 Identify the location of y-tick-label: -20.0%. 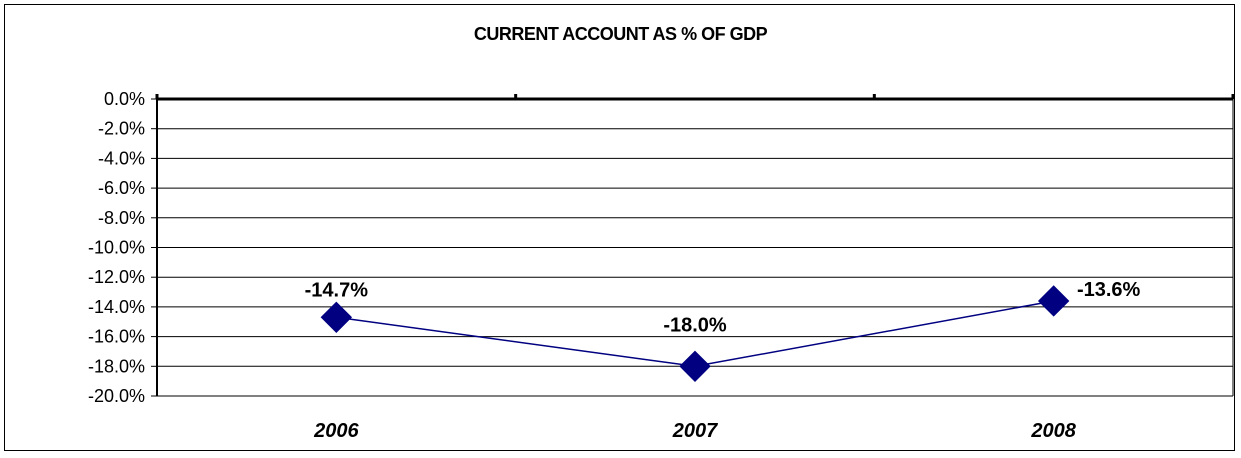
(116, 396).